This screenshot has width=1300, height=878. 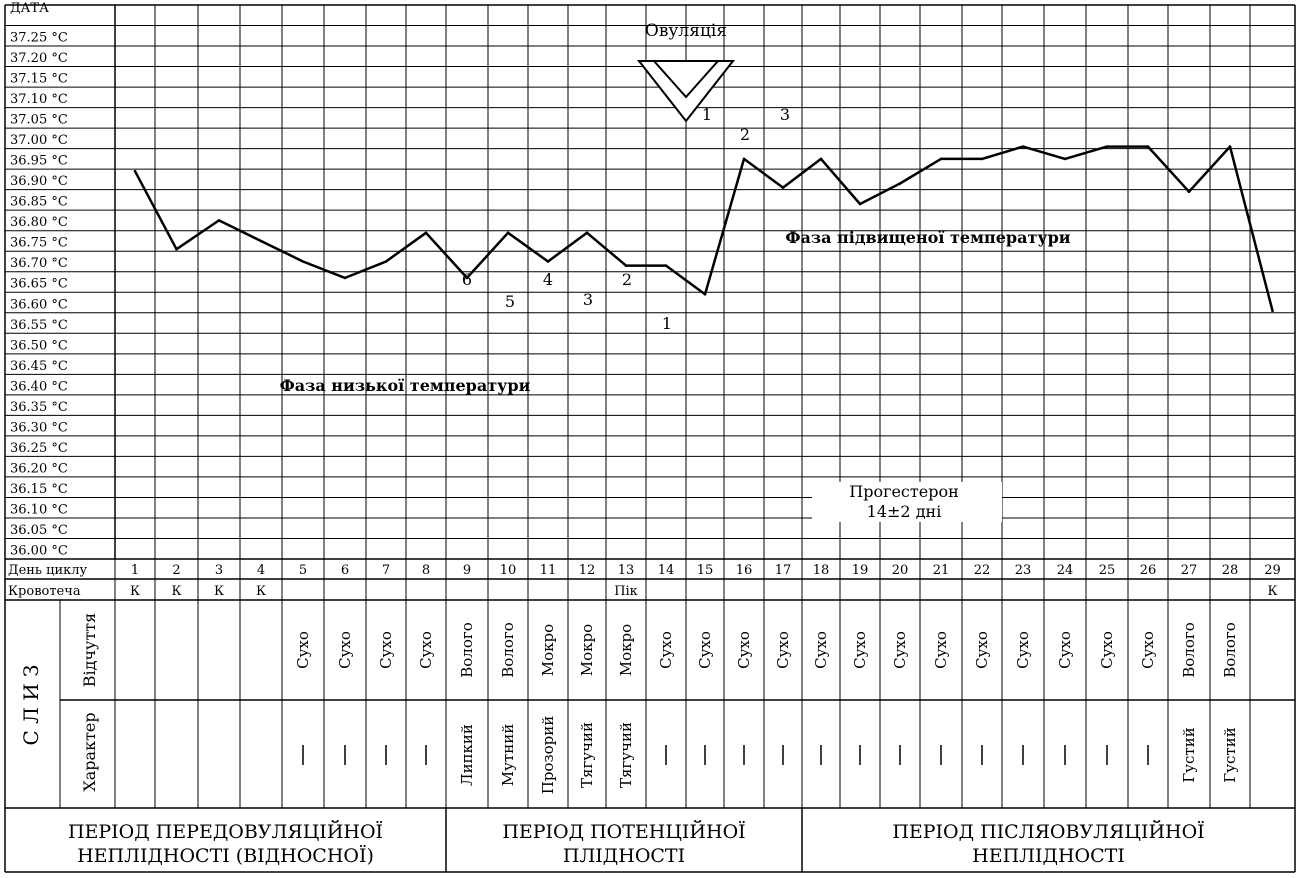 I want to click on sensation-value: Мокро, so click(x=626, y=650).